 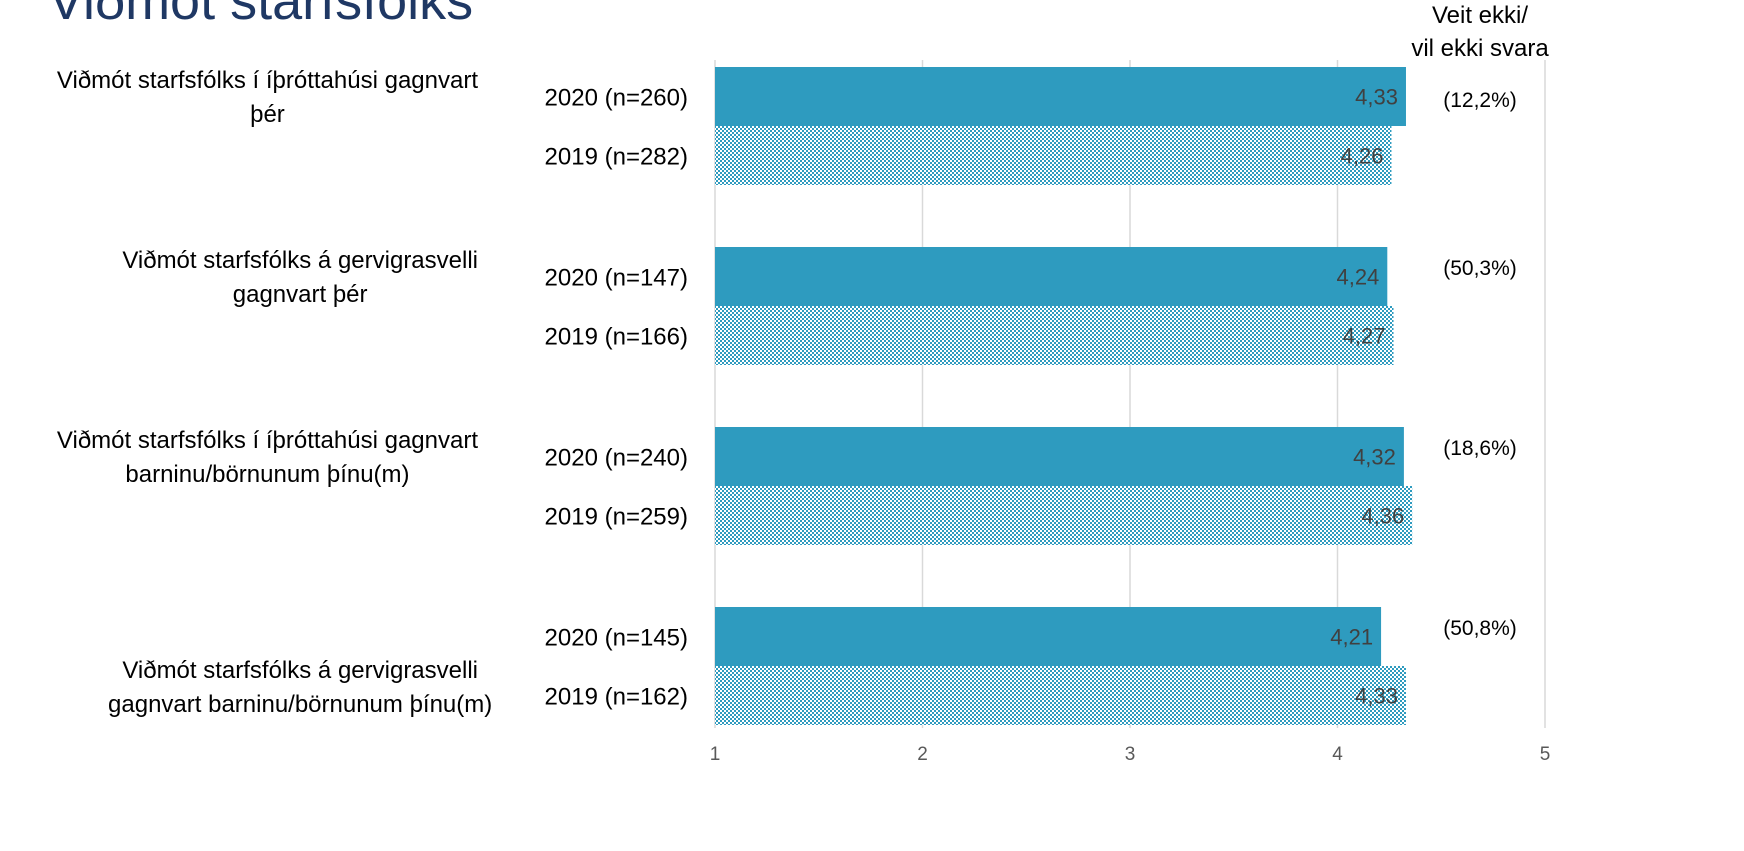 I want to click on bar-category-label: 2019 (n=259), so click(x=616, y=517).